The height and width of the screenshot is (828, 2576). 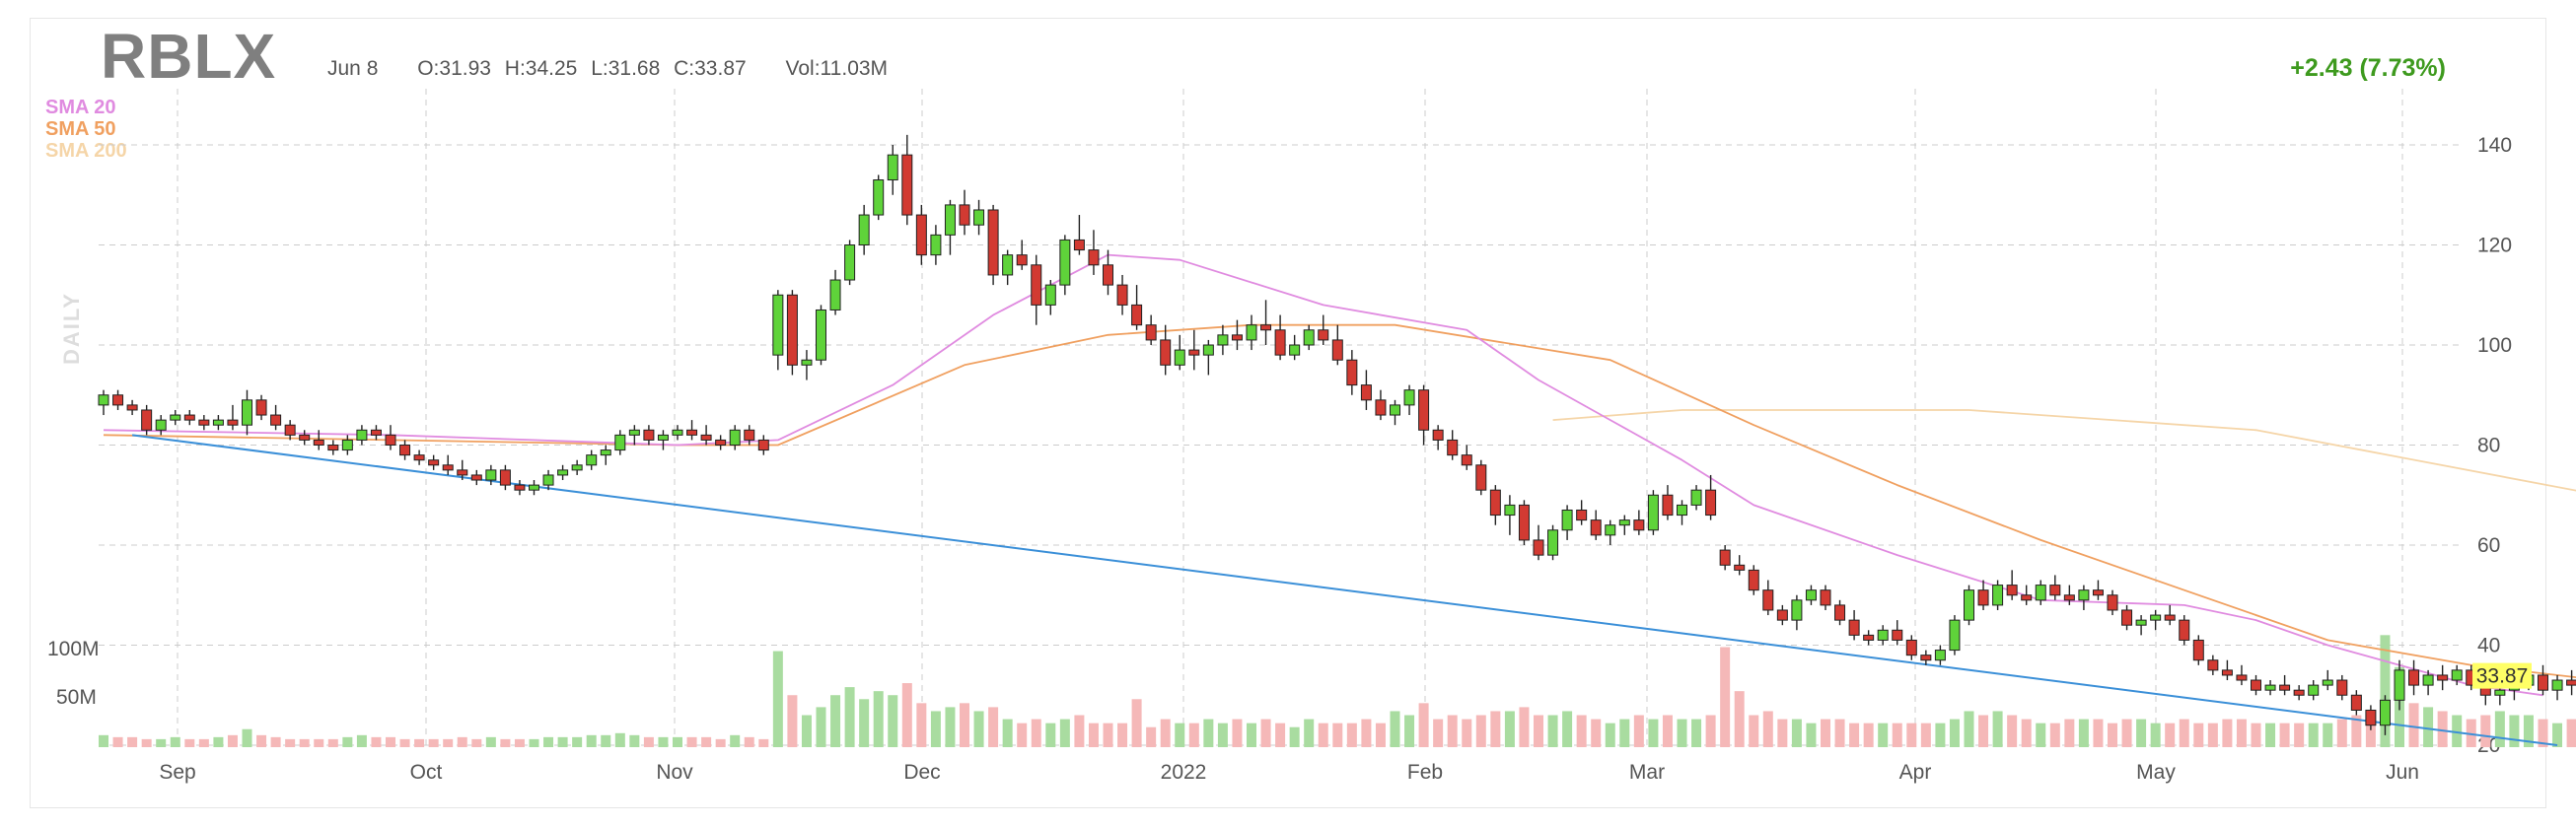 What do you see at coordinates (189, 57) in the screenshot?
I see `ticker-symbol: RBLX` at bounding box center [189, 57].